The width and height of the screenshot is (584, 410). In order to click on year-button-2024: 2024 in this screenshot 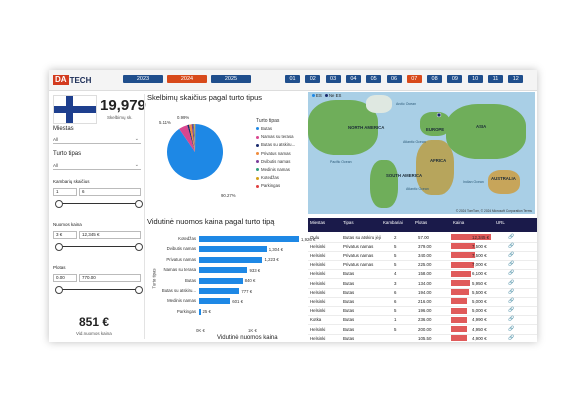, I will do `click(187, 79)`.